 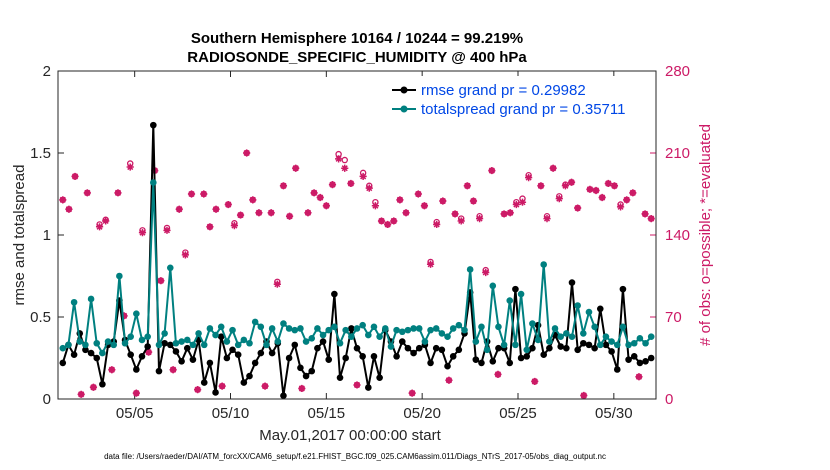 What do you see at coordinates (677, 71) in the screenshot?
I see `y-right-tick-label: 280` at bounding box center [677, 71].